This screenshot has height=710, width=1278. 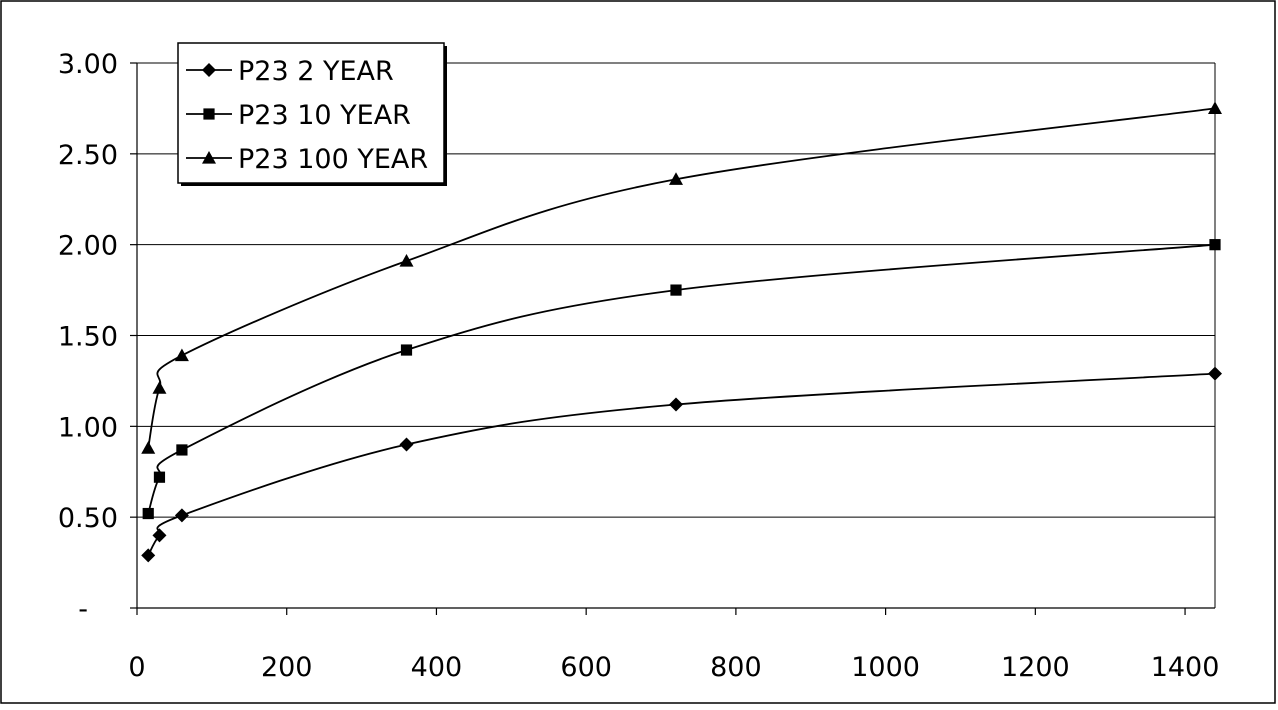 I want to click on legend-entry-0: P23 2 YEAR, so click(x=290, y=71).